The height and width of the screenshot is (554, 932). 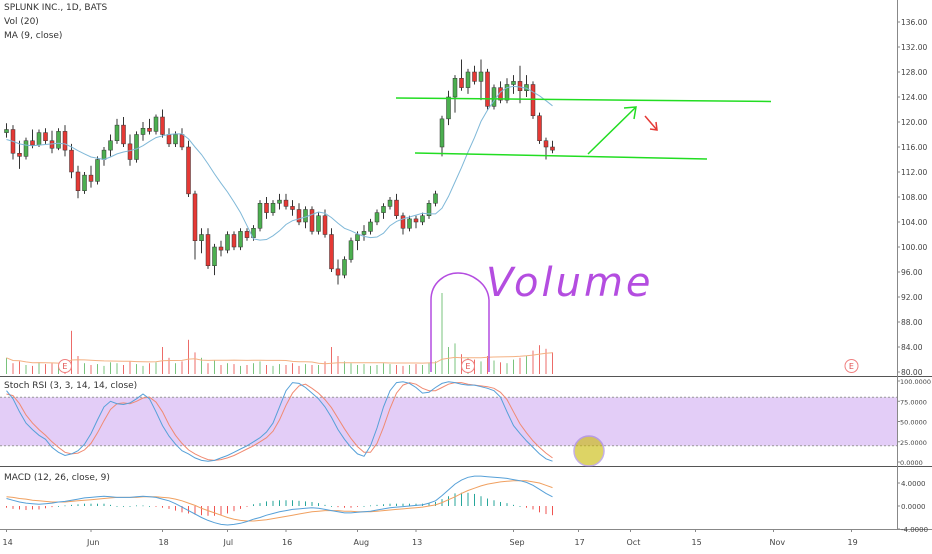 What do you see at coordinates (612, 130) in the screenshot?
I see `projection-arrow` at bounding box center [612, 130].